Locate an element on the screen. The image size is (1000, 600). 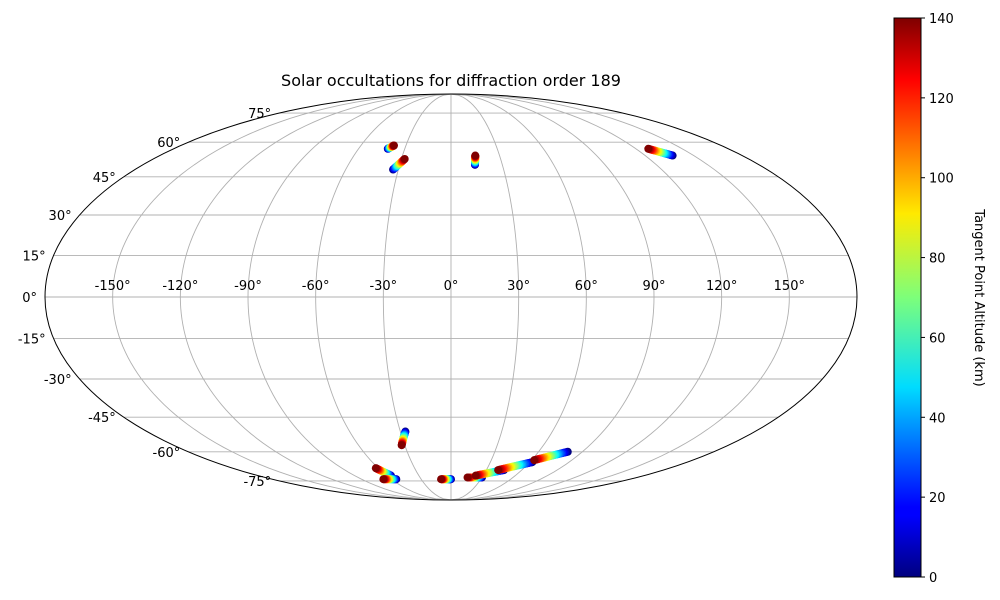
longitude-tick-label: 0° is located at coordinates (451, 286).